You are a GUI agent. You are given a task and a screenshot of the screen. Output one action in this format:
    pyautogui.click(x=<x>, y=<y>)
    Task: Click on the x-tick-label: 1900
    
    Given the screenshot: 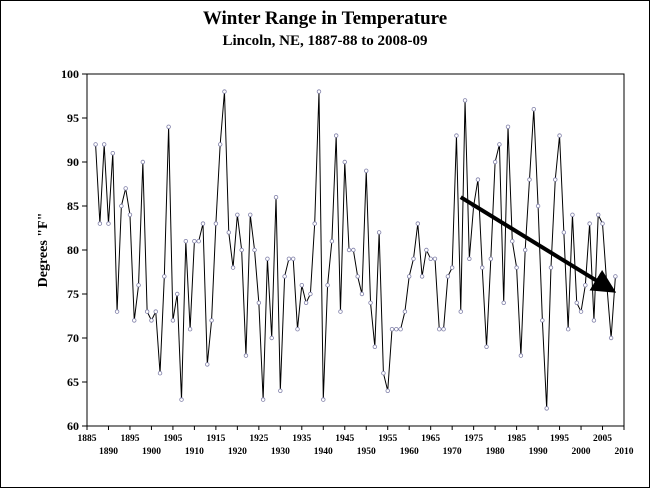 What is the action you would take?
    pyautogui.click(x=151, y=452)
    